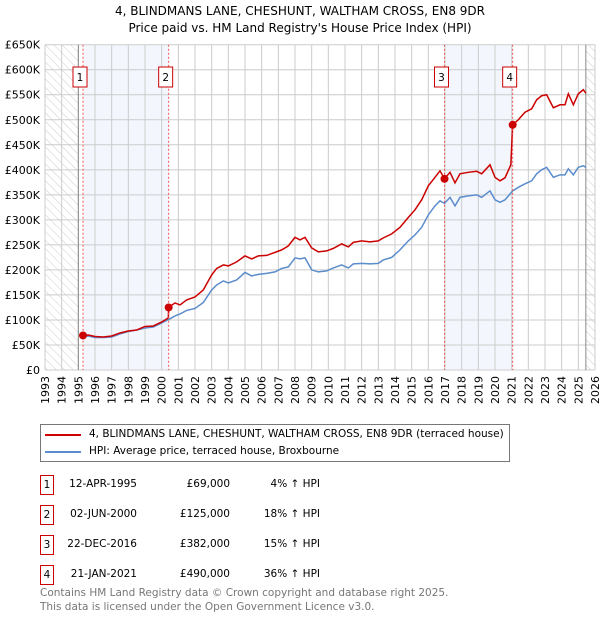  I want to click on sale-marker-label: 1, so click(80, 78).